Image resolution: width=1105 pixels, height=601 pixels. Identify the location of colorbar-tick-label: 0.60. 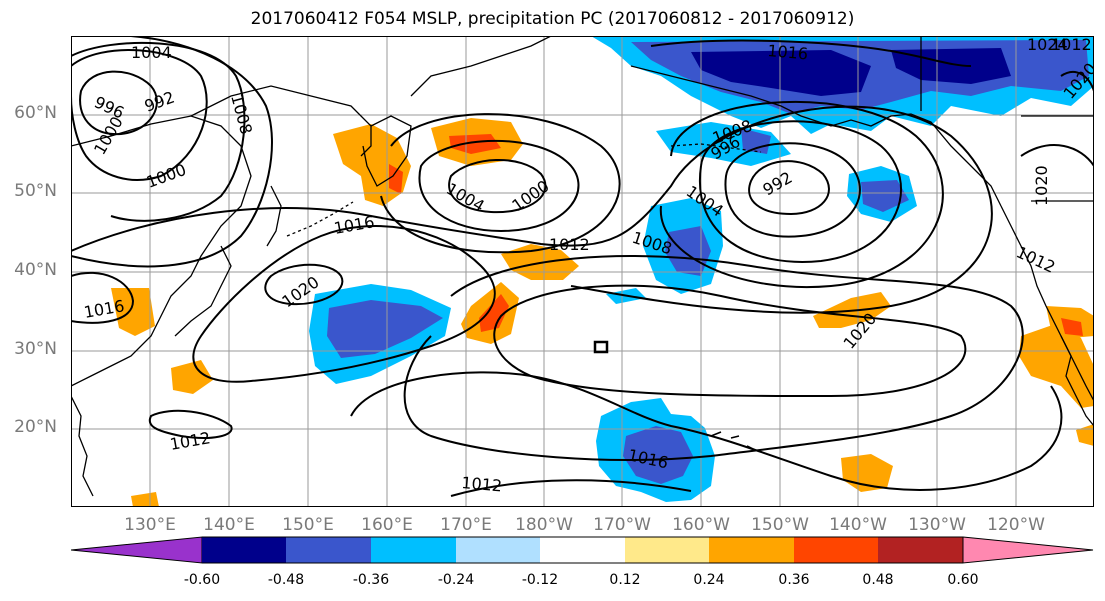
(963, 580).